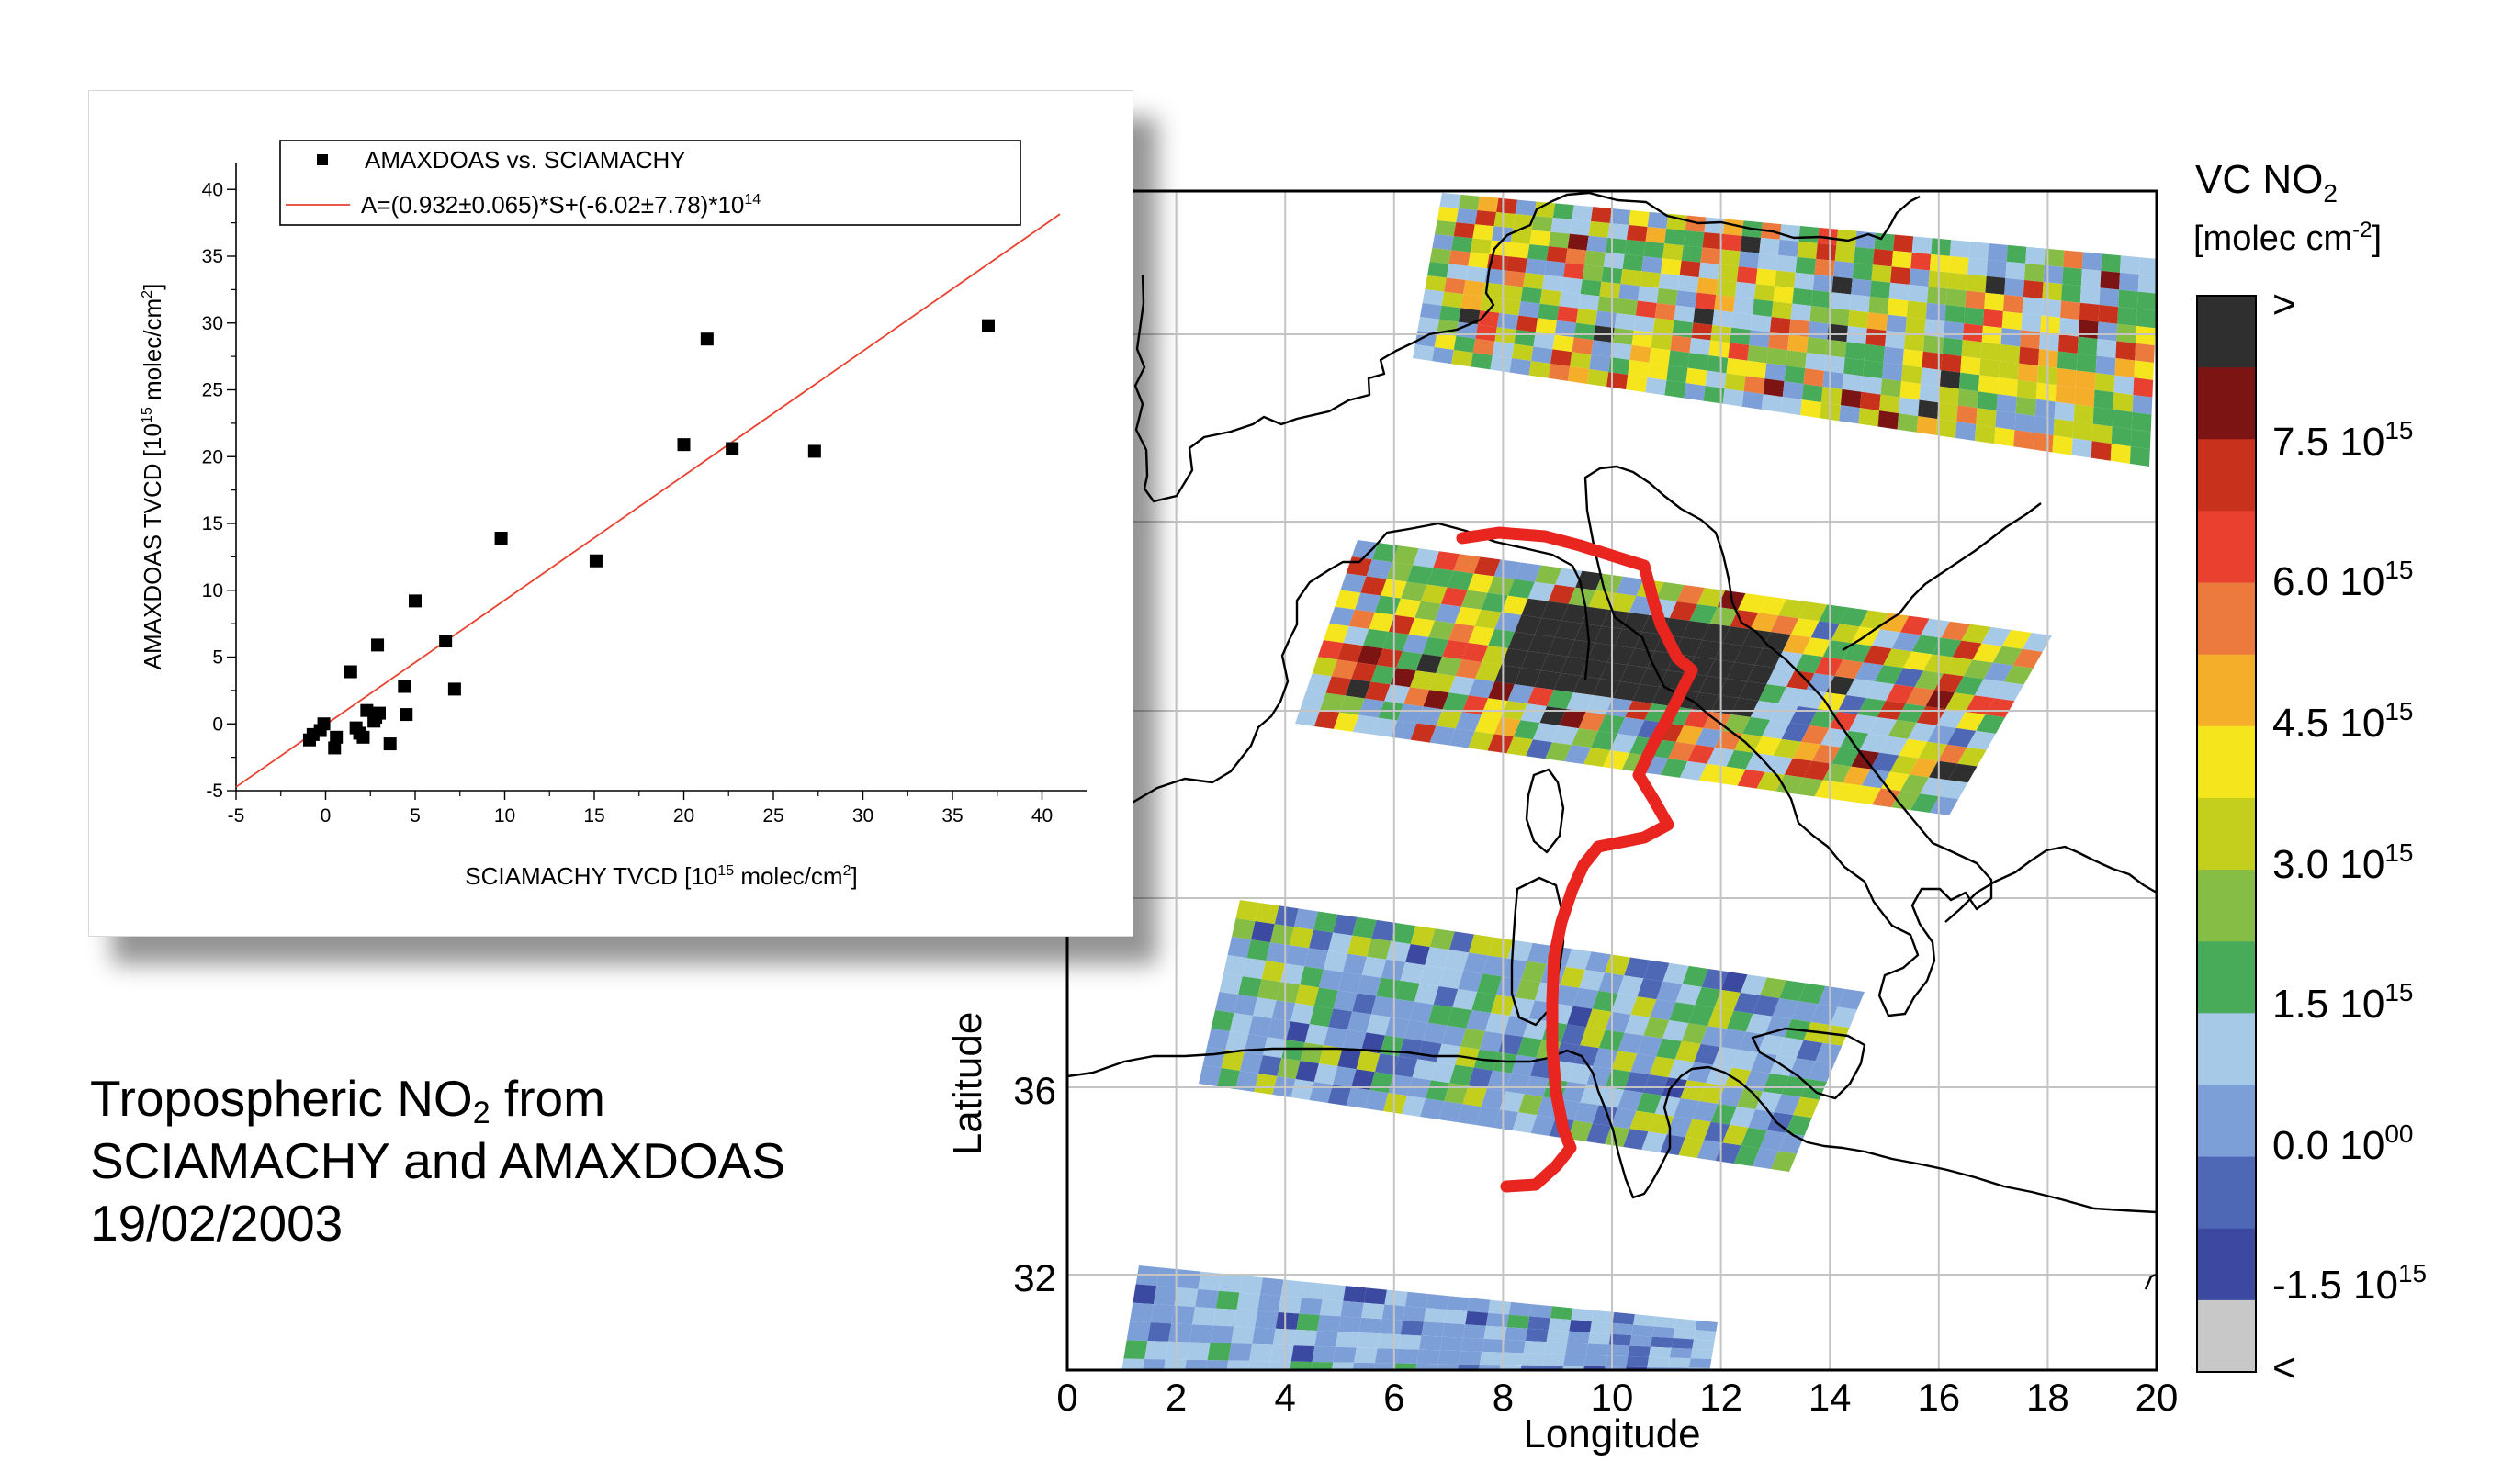 The height and width of the screenshot is (1484, 2502). What do you see at coordinates (1503, 1398) in the screenshot?
I see `map-x-tick-label: 8` at bounding box center [1503, 1398].